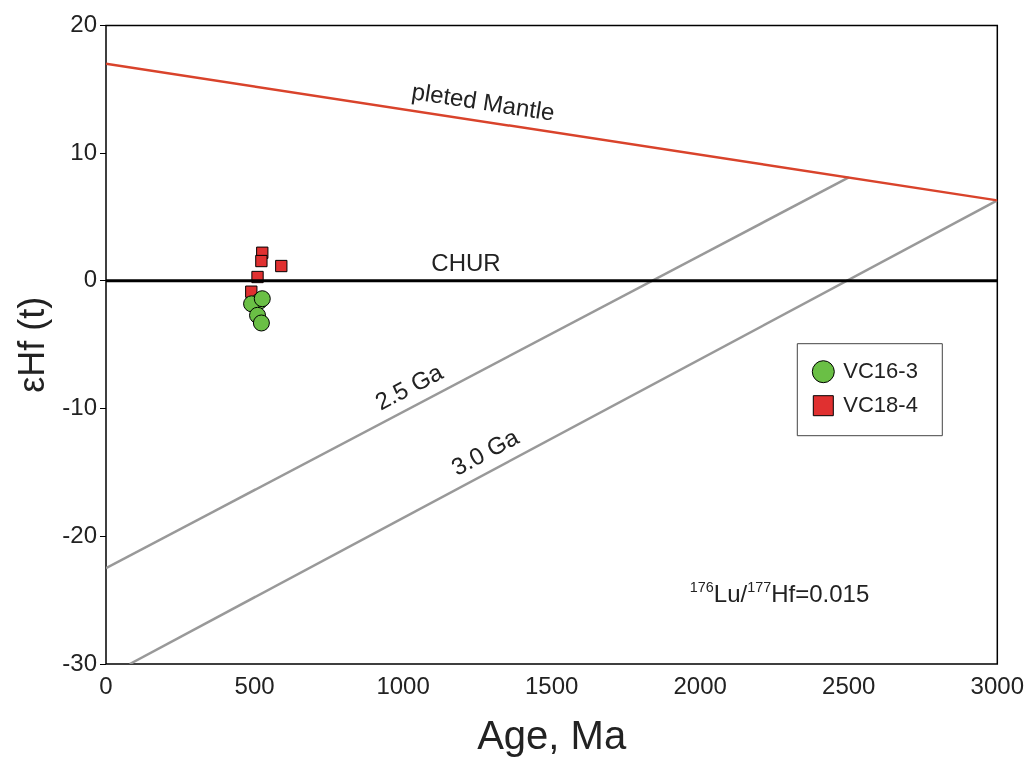 This screenshot has height=774, width=1035. Describe the element at coordinates (83, 151) in the screenshot. I see `y-tick-label: 10` at that location.